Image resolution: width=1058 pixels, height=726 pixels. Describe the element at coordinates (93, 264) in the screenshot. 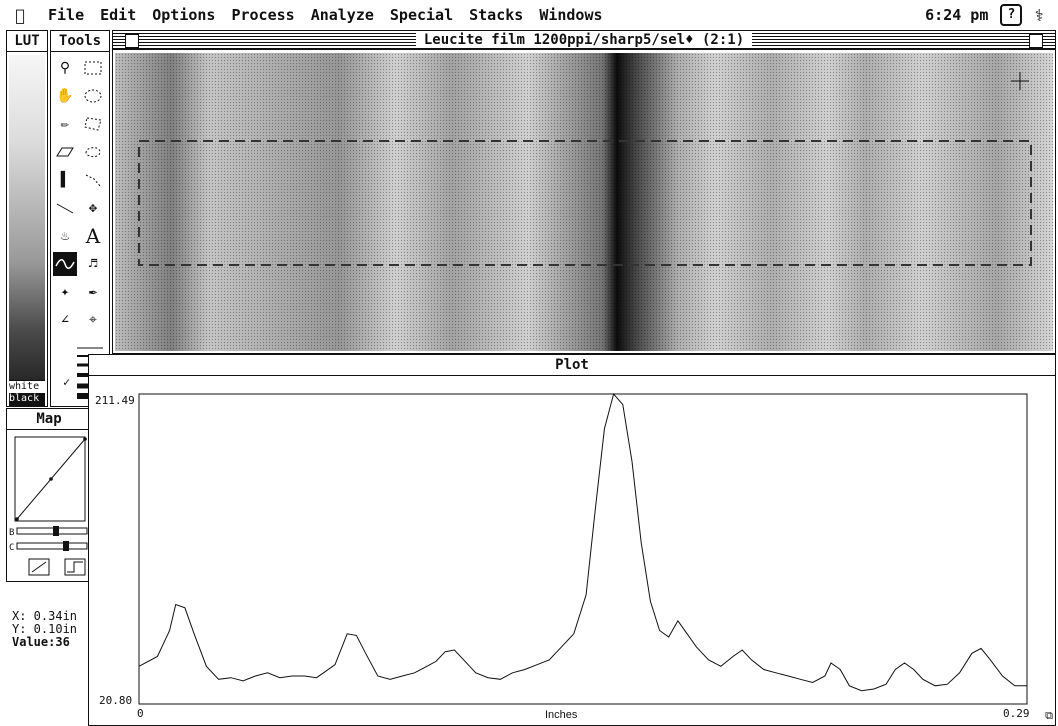

I see `spray-can-tool-icon: ♬` at that location.